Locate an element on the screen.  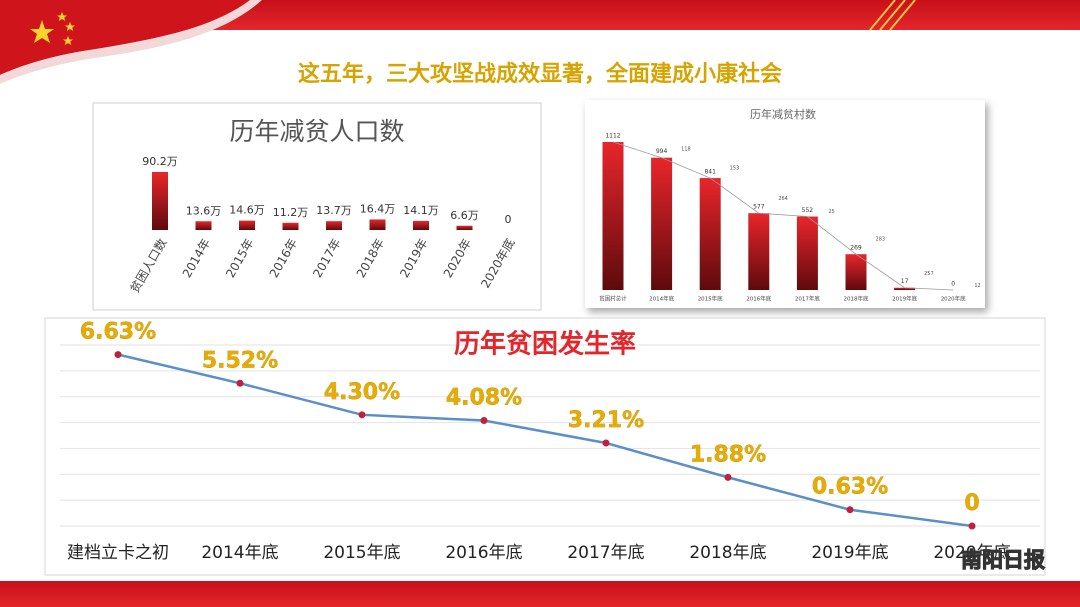
line-label: 118 is located at coordinates (686, 149).